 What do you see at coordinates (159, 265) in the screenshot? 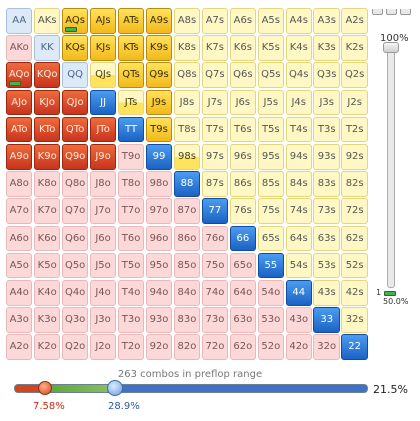
I see `hand-cell-95o: 95o` at bounding box center [159, 265].